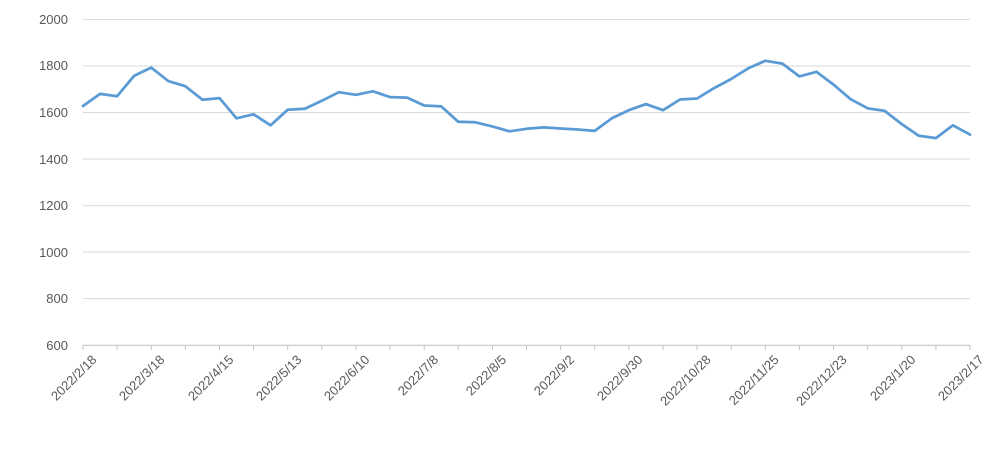  What do you see at coordinates (53, 112) in the screenshot?
I see `y-tick-label: 1600` at bounding box center [53, 112].